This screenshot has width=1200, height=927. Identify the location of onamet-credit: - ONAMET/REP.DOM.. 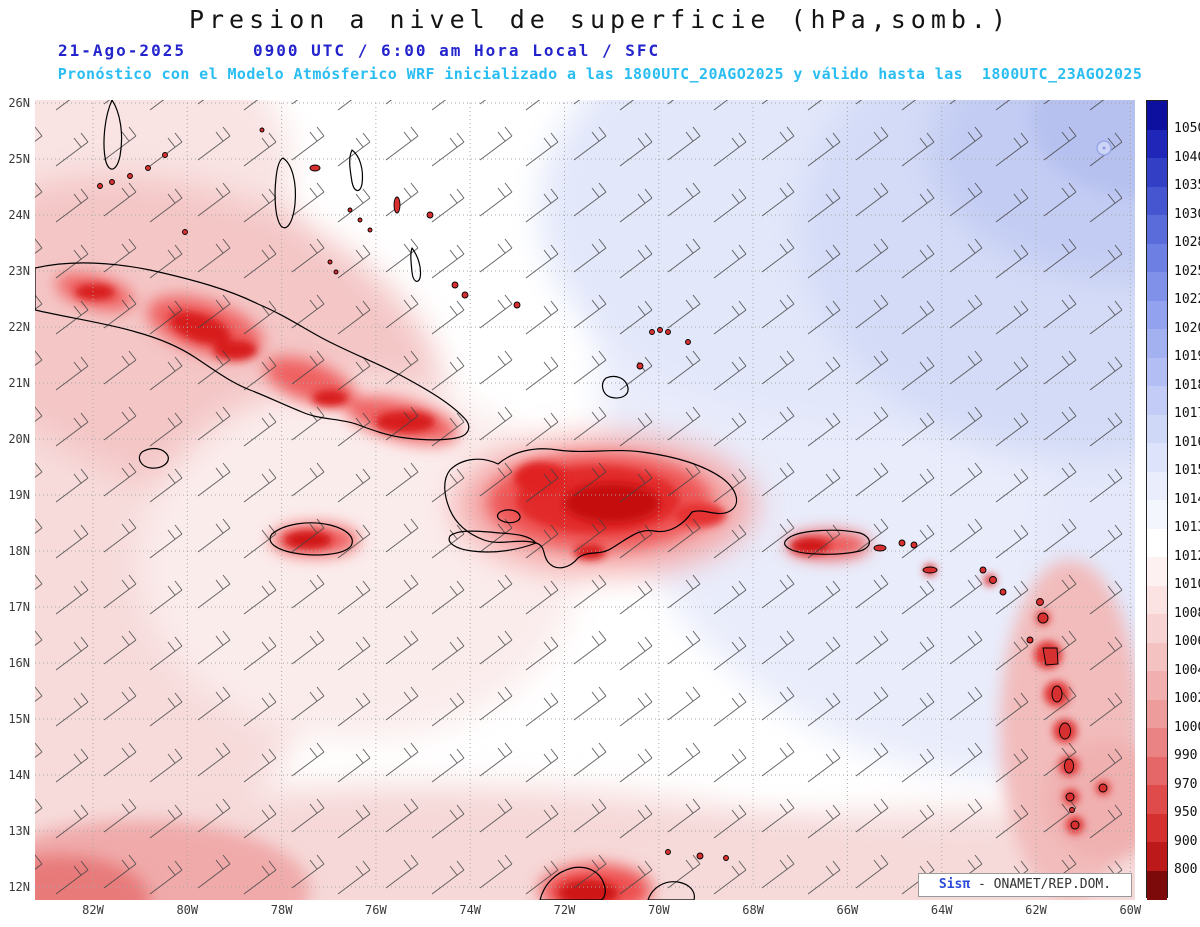
(1041, 884).